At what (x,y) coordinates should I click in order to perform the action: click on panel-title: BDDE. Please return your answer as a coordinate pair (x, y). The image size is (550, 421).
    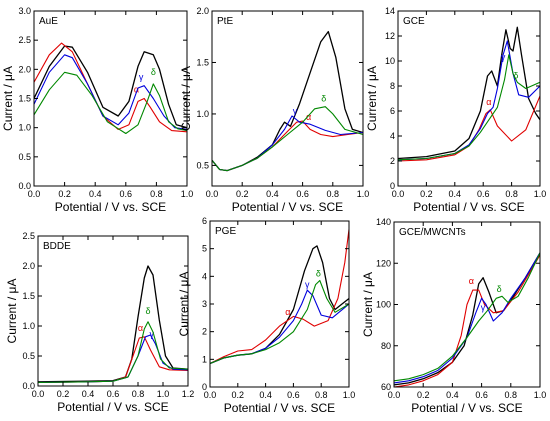
    Looking at the image, I should click on (57, 246).